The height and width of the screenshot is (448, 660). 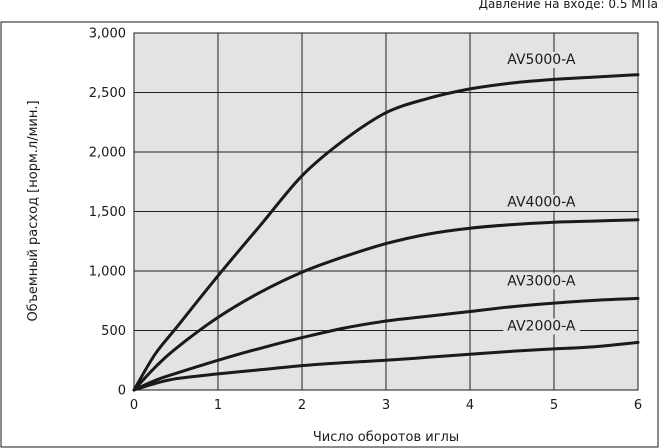 I want to click on series-label-av2000-a: AV2000-A, so click(x=541, y=327).